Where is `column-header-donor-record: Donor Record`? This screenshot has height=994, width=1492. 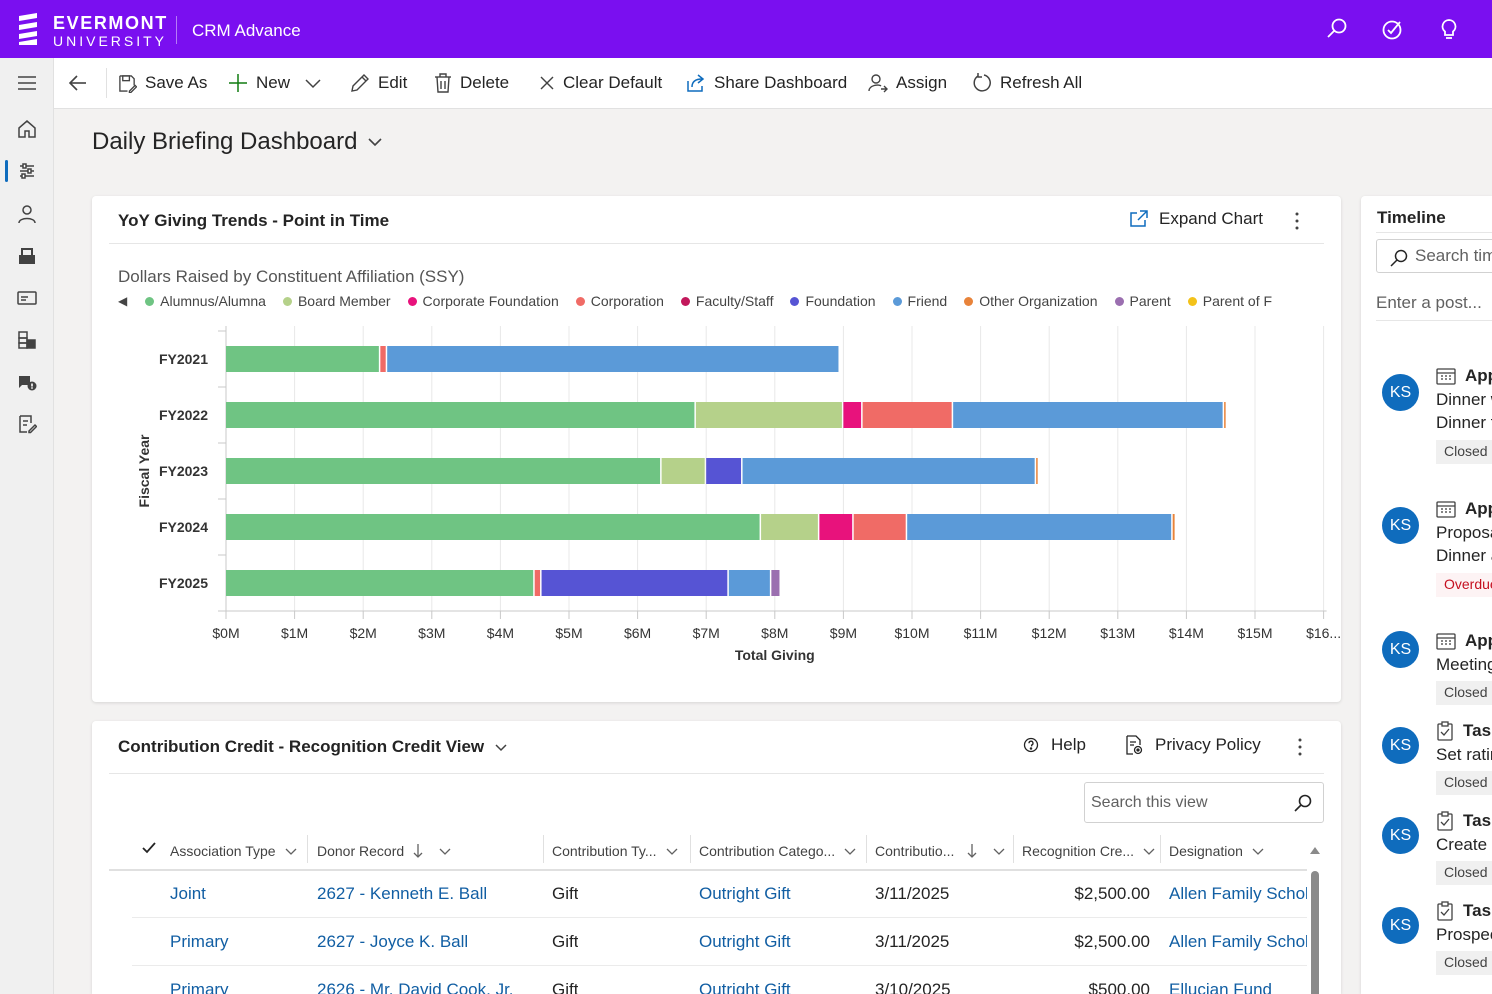 column-header-donor-record: Donor Record is located at coordinates (427, 851).